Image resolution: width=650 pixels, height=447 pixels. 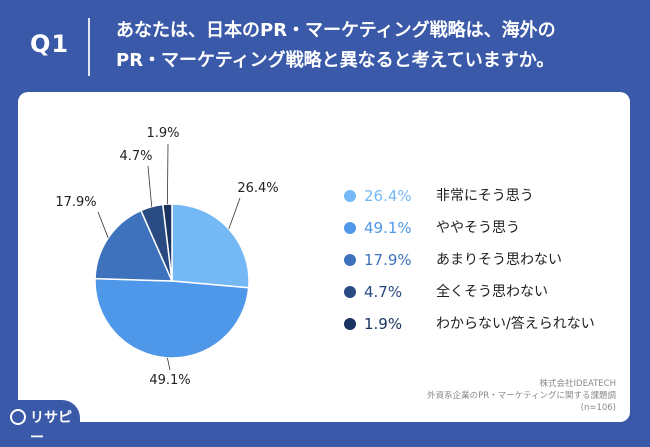 What do you see at coordinates (388, 196) in the screenshot?
I see `legend-percent-1: 26.4%` at bounding box center [388, 196].